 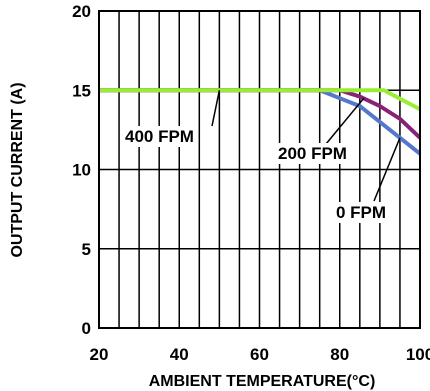 I want to click on y-tick-label: 10, so click(x=81, y=170).